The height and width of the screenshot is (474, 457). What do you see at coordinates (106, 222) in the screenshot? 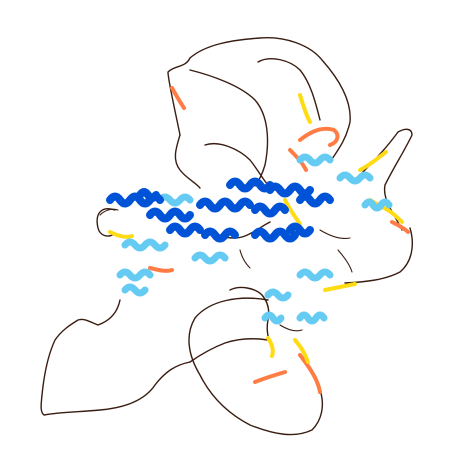
I see `left-curl` at bounding box center [106, 222].